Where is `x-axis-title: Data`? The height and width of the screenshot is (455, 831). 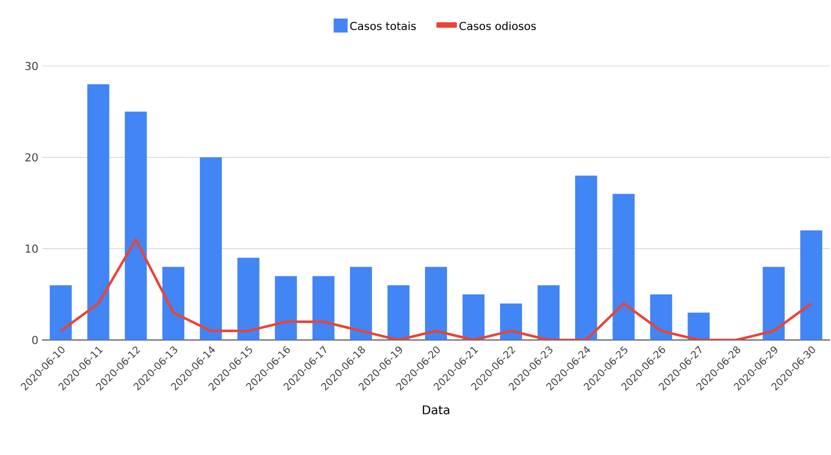 x-axis-title: Data is located at coordinates (436, 409).